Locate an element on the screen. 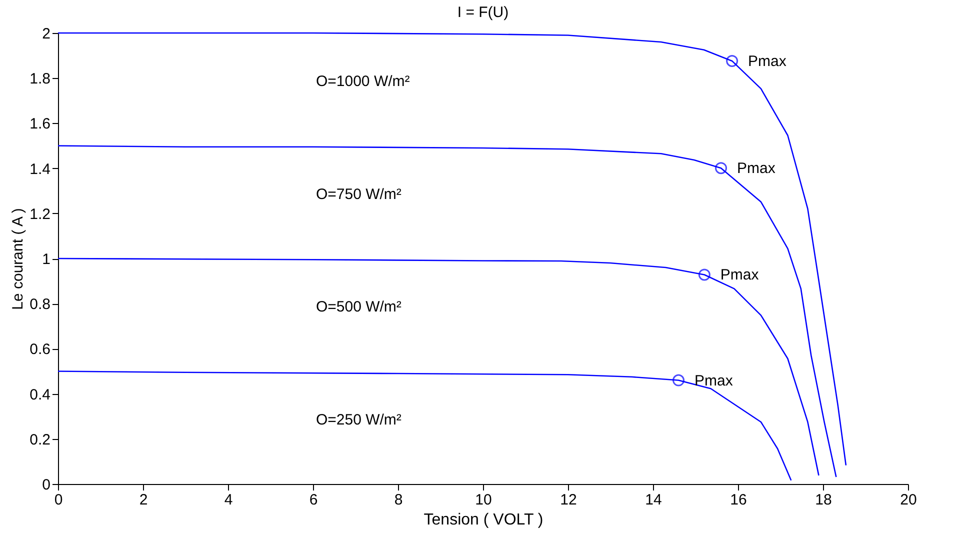 This screenshot has width=972, height=539. annotation: O=750 W/m² is located at coordinates (359, 194).